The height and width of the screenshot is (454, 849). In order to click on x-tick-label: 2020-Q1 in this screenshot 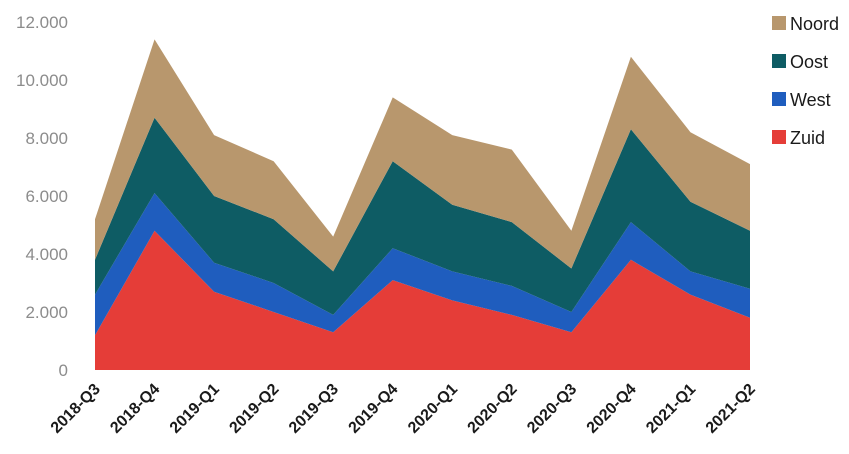, I will do `click(433, 409)`.